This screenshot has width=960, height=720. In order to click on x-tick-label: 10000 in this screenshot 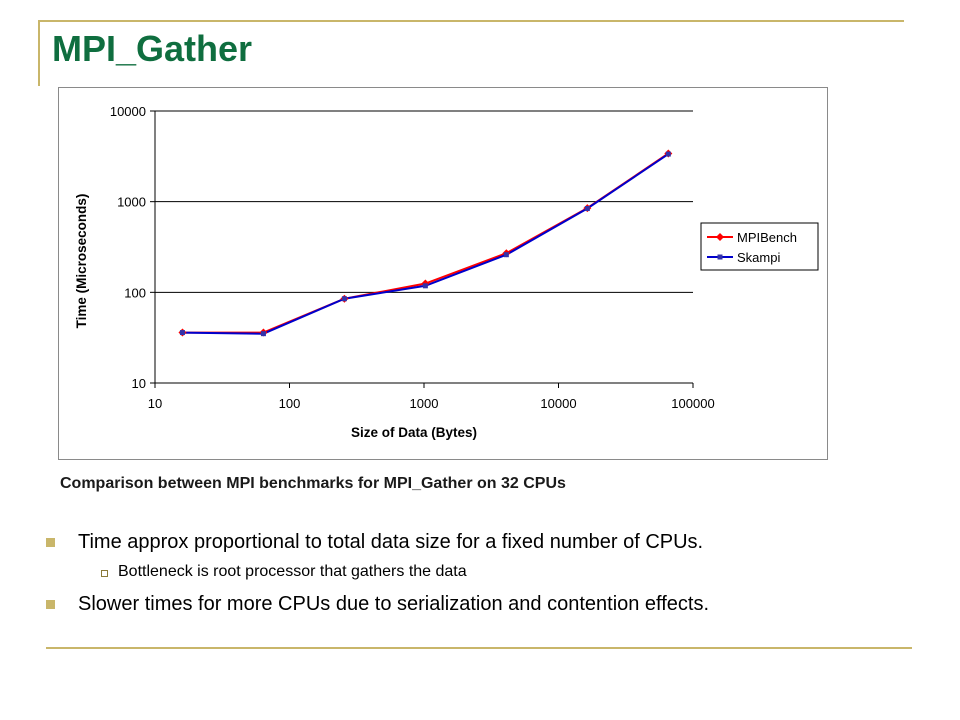, I will do `click(558, 403)`.